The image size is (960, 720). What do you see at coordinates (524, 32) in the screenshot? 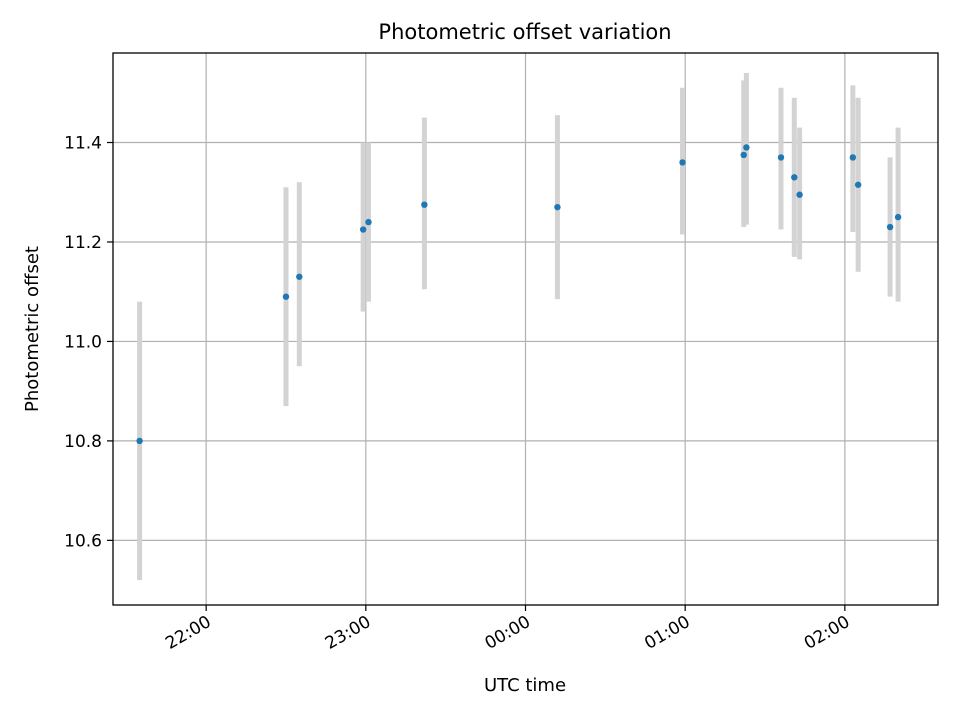
I see `chart-title: Photometric offset variation` at bounding box center [524, 32].